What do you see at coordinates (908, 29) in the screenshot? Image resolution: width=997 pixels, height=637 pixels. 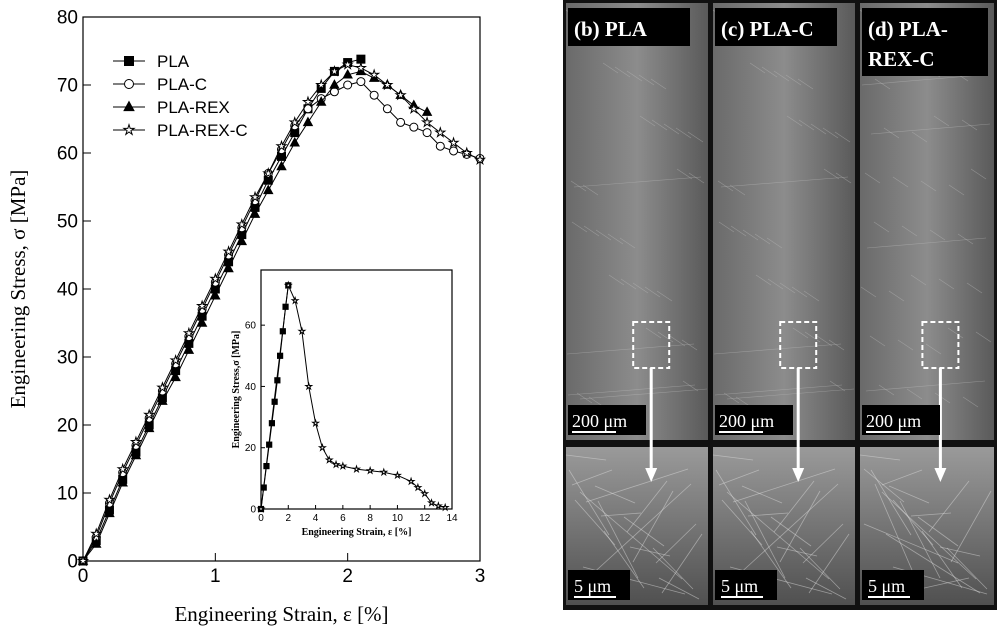 I see `panel-label: (d) PLA-` at bounding box center [908, 29].